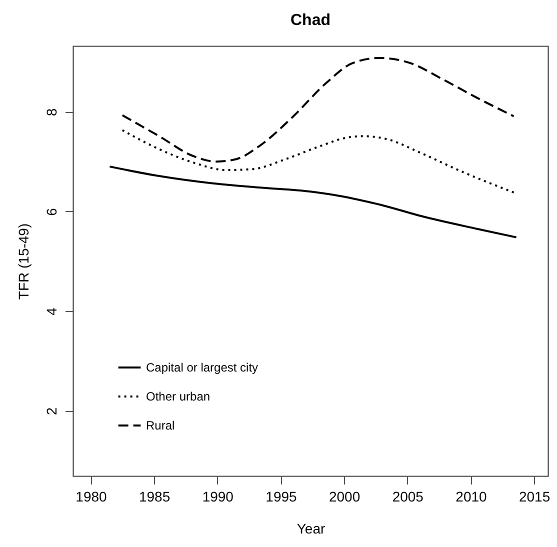 Image resolution: width=557 pixels, height=547 pixels. What do you see at coordinates (310, 20) in the screenshot?
I see `chart-title: Chad` at bounding box center [310, 20].